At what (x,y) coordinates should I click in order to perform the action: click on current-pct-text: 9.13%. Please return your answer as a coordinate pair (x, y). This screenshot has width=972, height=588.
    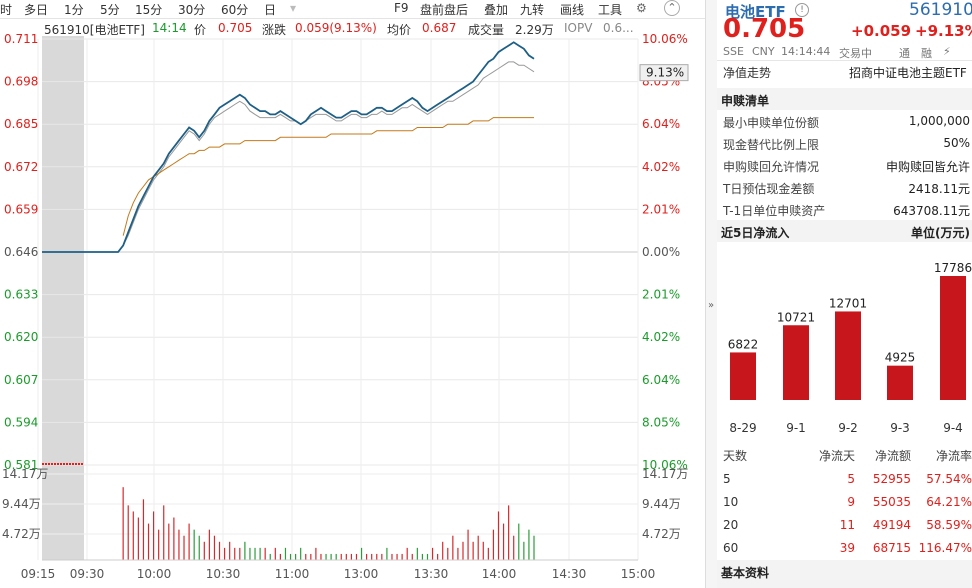
    Looking at the image, I should click on (665, 73).